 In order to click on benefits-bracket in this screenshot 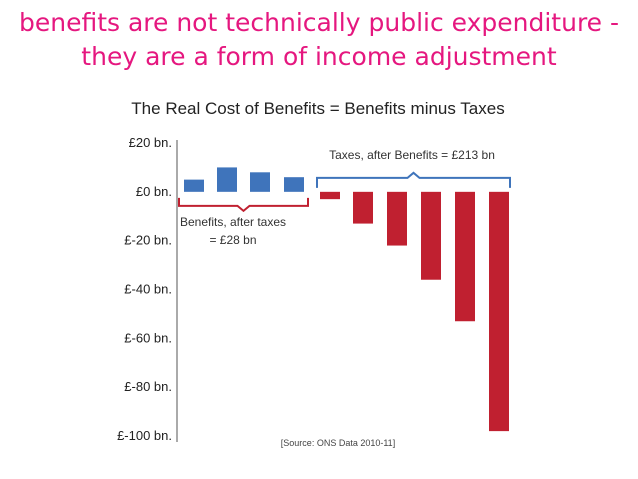, I will do `click(243, 205)`.